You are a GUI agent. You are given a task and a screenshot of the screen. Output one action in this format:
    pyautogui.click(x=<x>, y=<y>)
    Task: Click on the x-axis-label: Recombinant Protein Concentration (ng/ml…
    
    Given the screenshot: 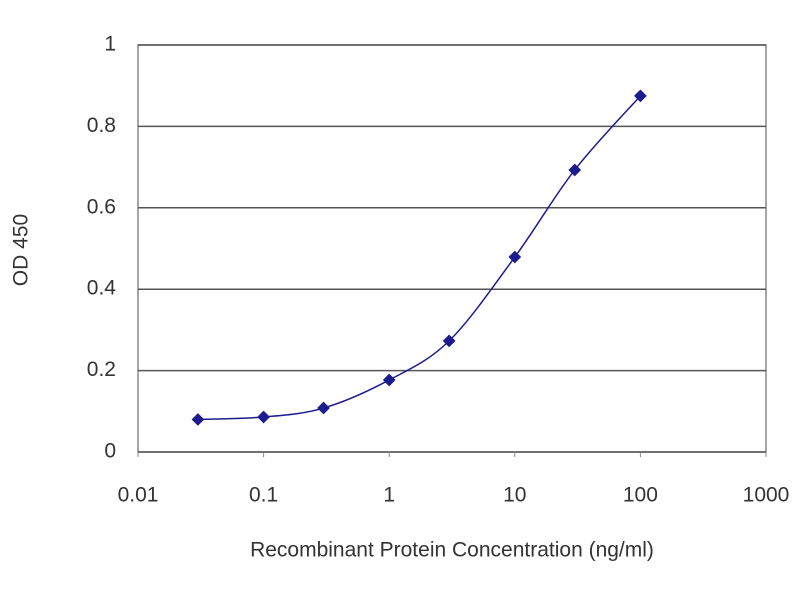 What is the action you would take?
    pyautogui.click(x=452, y=550)
    